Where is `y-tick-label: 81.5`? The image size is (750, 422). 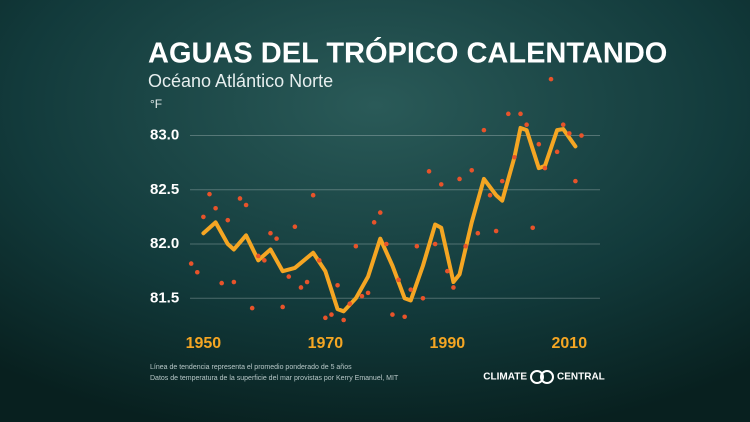 y-tick-label: 81.5 is located at coordinates (164, 297).